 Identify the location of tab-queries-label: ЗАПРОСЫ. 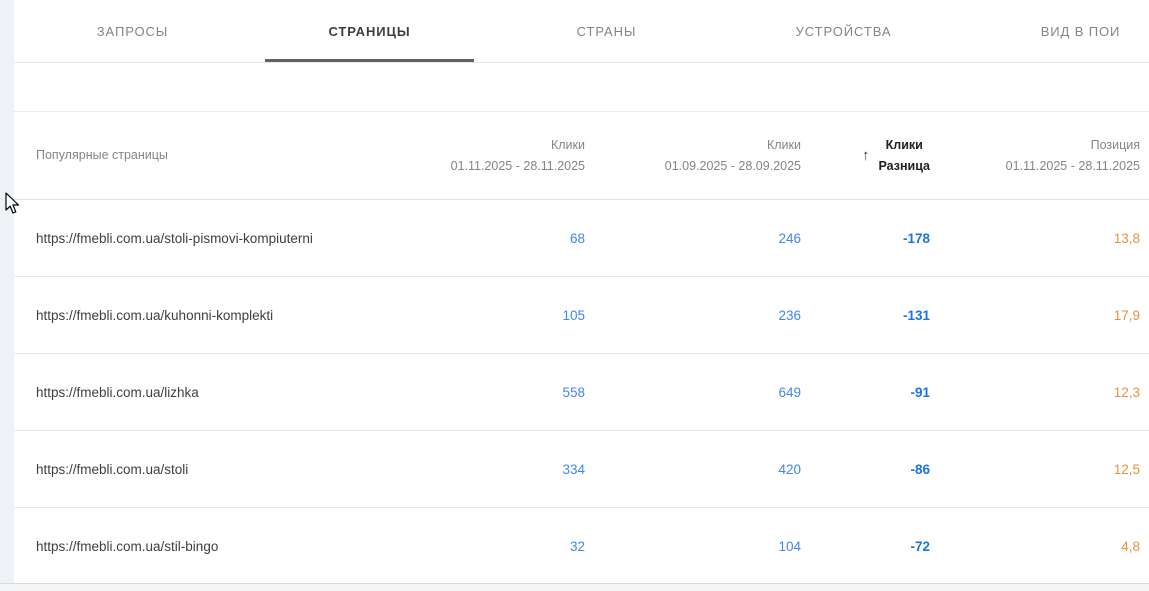
(132, 31).